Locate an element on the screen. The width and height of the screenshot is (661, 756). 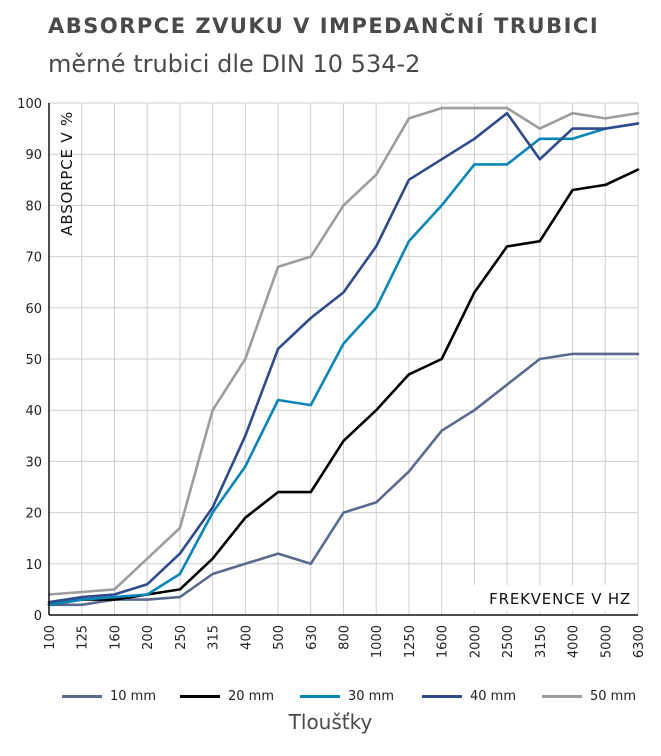
x-tick-label: 1600 is located at coordinates (443, 641).